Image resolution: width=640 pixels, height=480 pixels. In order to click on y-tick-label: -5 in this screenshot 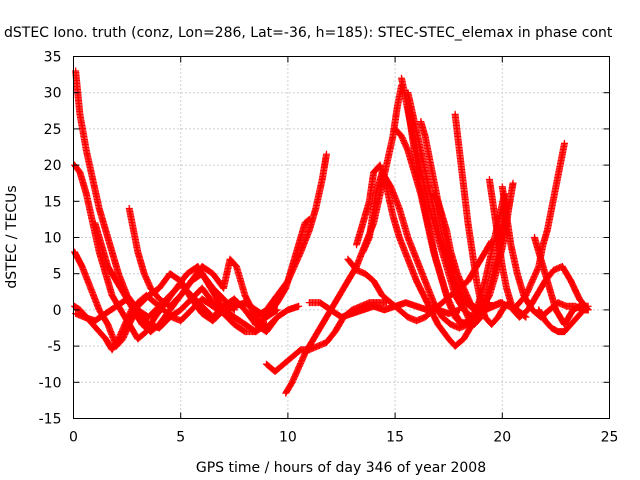, I will do `click(55, 347)`.